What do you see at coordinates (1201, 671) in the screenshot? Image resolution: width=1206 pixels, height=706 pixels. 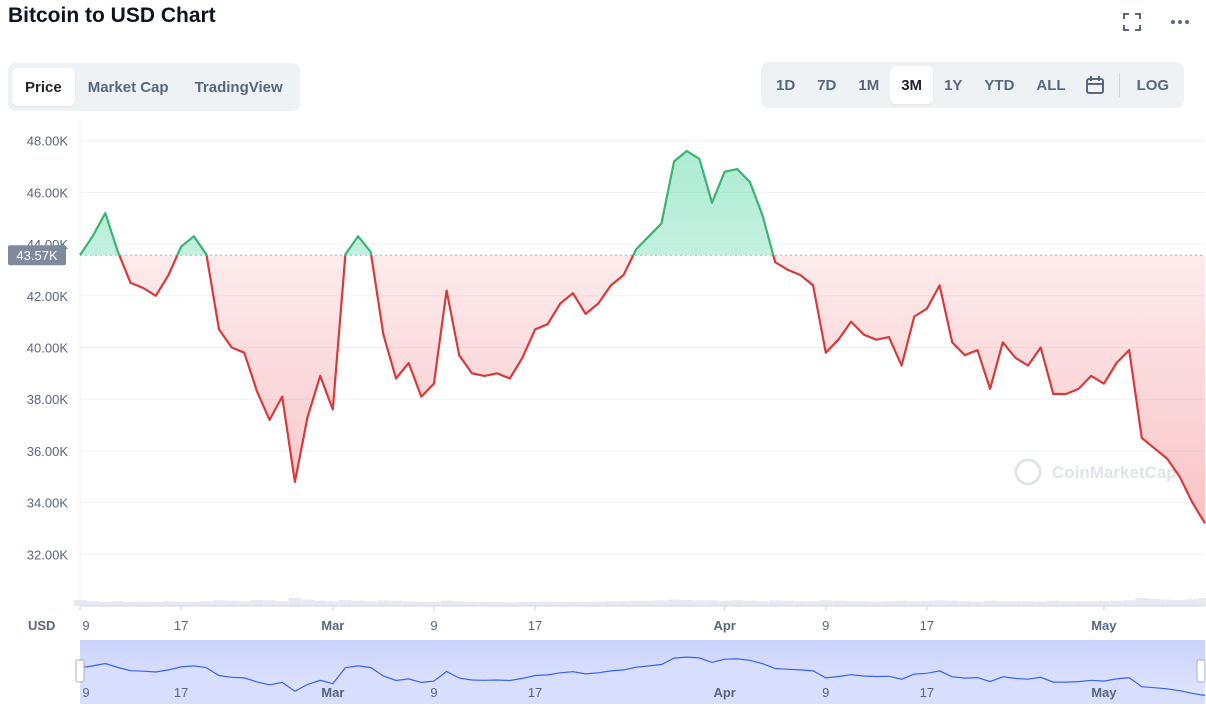 I see `navigator-right-handle` at bounding box center [1201, 671].